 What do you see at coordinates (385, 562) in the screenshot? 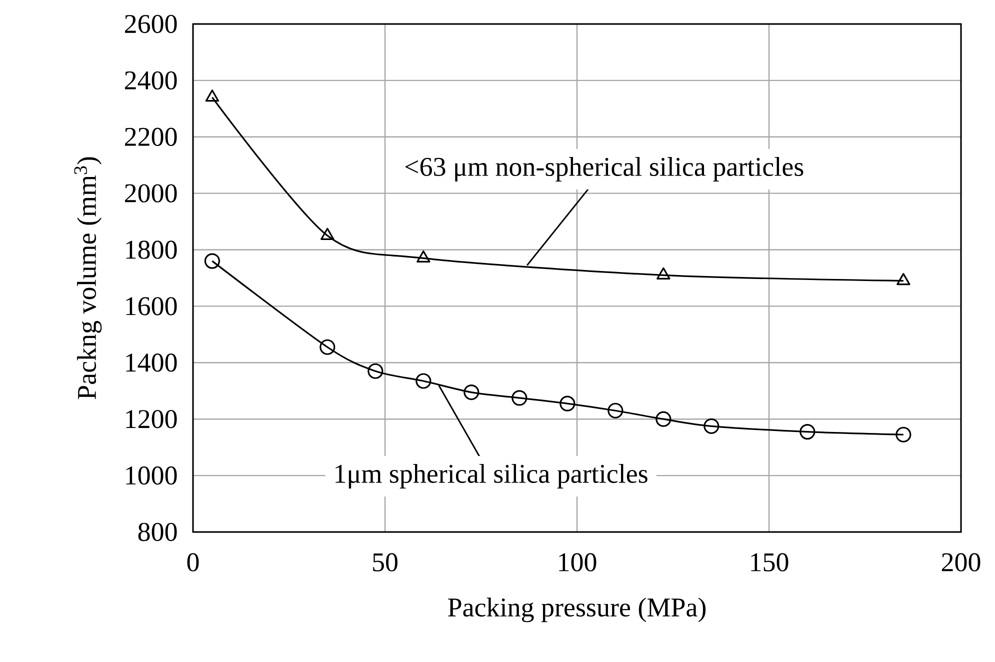
I see `x-tick-label: 50` at bounding box center [385, 562].